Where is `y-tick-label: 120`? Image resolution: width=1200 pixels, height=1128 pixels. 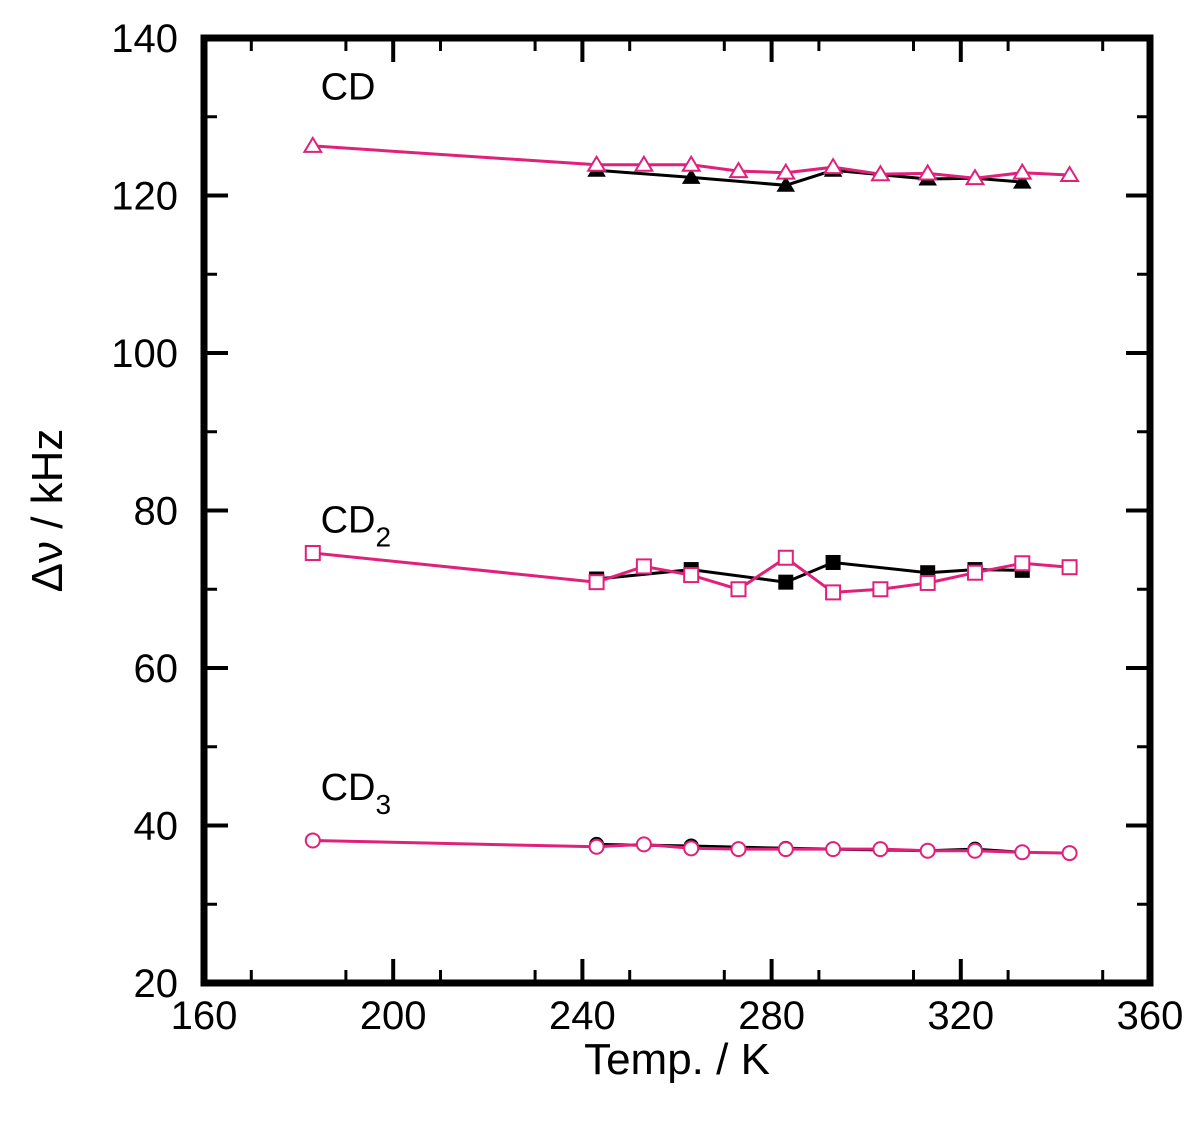 y-tick-label: 120 is located at coordinates (144, 197).